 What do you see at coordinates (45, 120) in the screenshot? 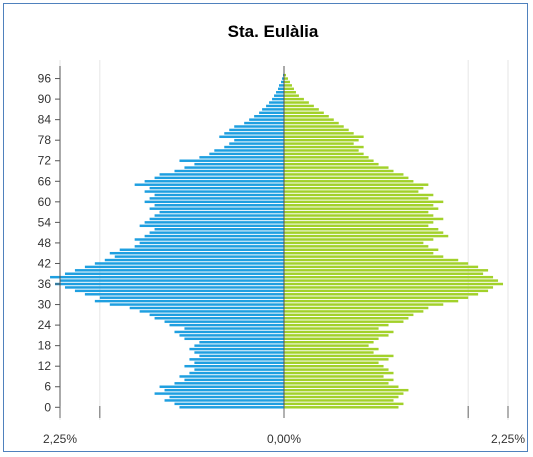
I see `y-tick-label: 84` at bounding box center [45, 120].